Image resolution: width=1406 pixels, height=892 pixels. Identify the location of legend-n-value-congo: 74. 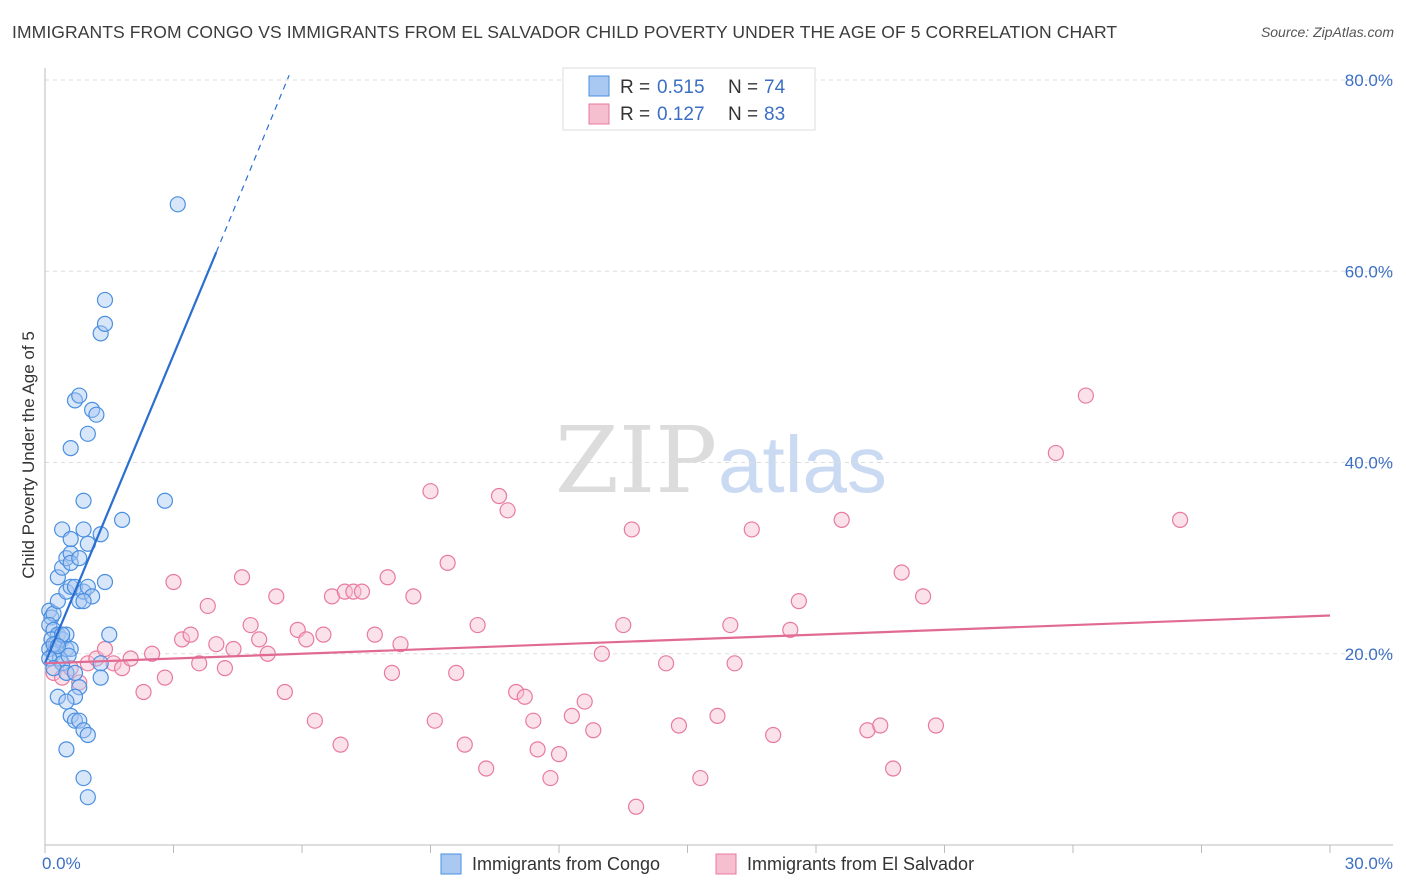
(775, 87).